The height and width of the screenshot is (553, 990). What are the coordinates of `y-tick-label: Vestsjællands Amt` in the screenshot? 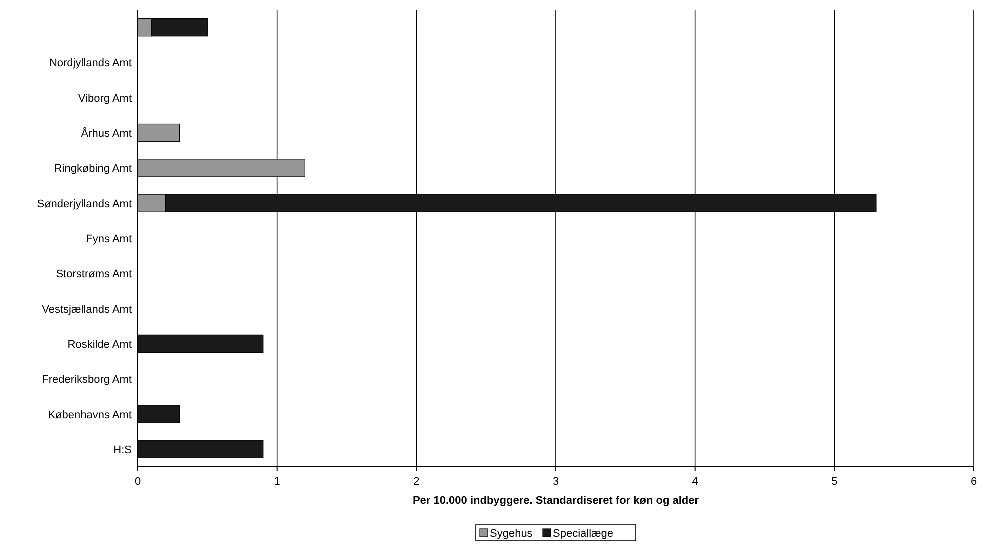 It's located at (87, 310).